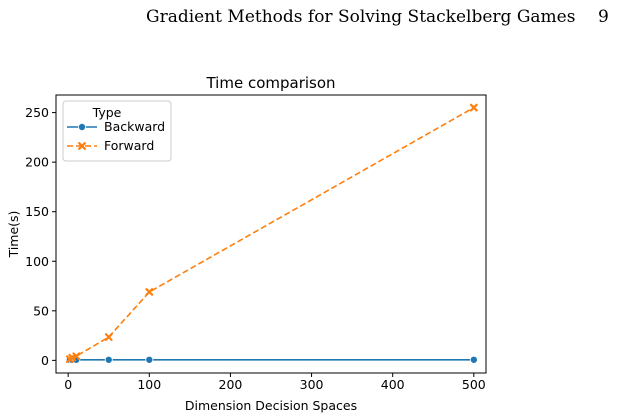 The image size is (617, 419). What do you see at coordinates (474, 384) in the screenshot?
I see `x-tick-label: 500` at bounding box center [474, 384].